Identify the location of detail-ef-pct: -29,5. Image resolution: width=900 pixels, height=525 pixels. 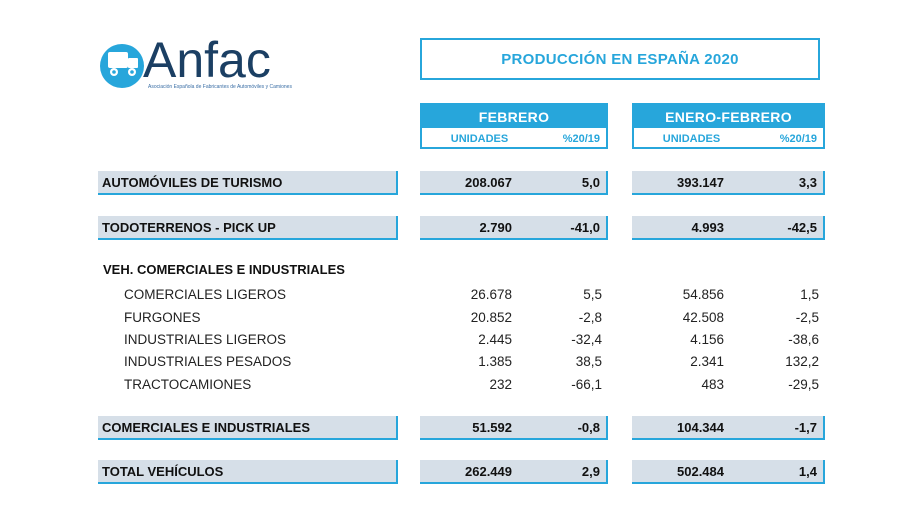
(803, 384).